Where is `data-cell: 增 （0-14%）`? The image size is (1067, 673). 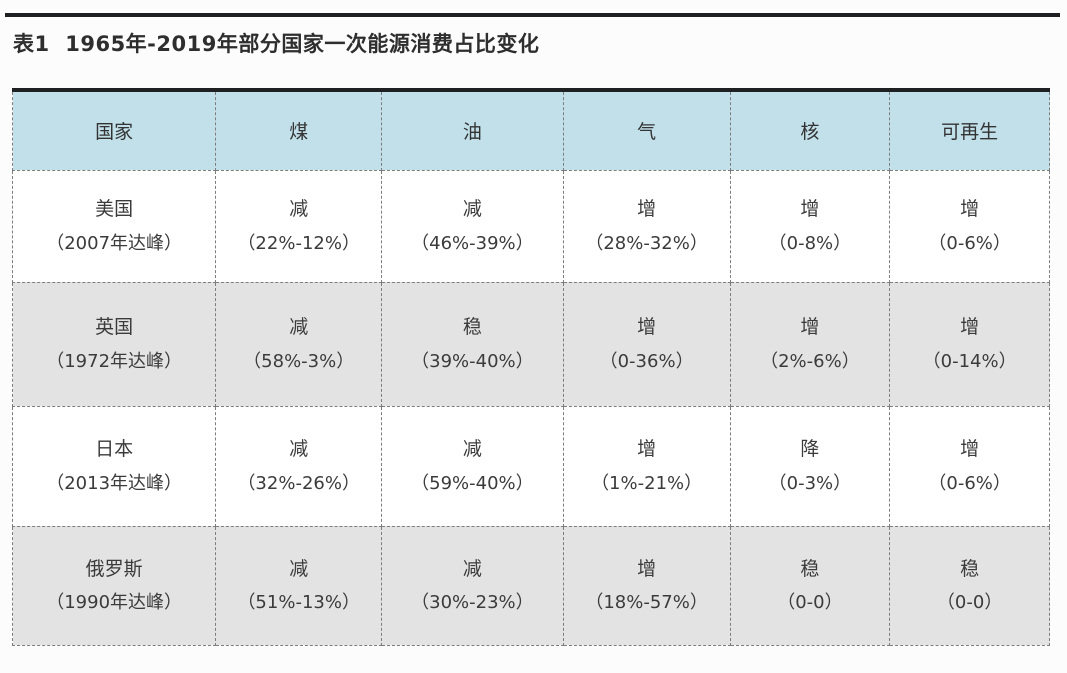 data-cell: 增 （0-14%） is located at coordinates (969, 344).